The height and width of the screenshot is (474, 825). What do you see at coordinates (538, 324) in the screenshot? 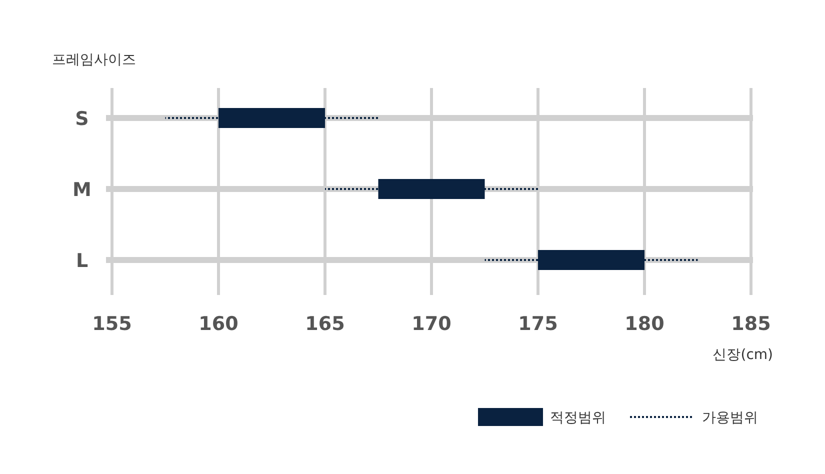
I see `x-tick-label: 175` at bounding box center [538, 324].